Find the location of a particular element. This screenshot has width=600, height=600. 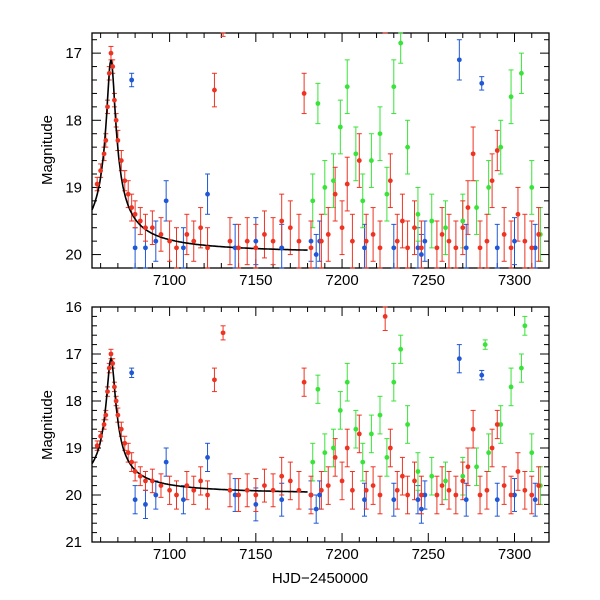

x-tick-label: 7250 is located at coordinates (428, 554).